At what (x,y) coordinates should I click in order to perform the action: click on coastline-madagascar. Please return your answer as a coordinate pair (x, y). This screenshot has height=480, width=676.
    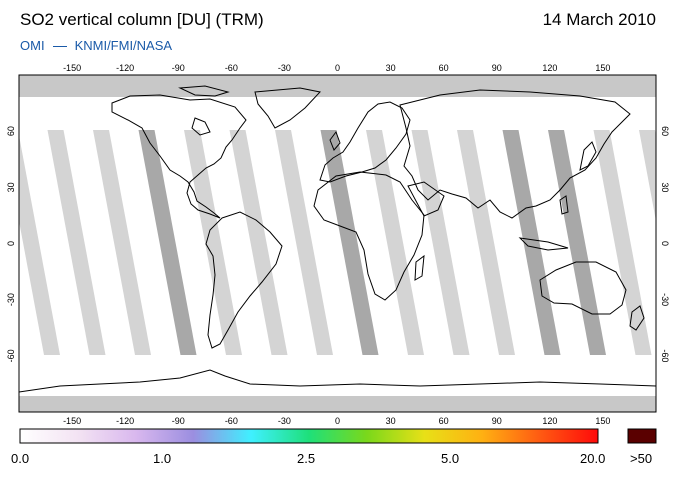
    Looking at the image, I should click on (419, 267).